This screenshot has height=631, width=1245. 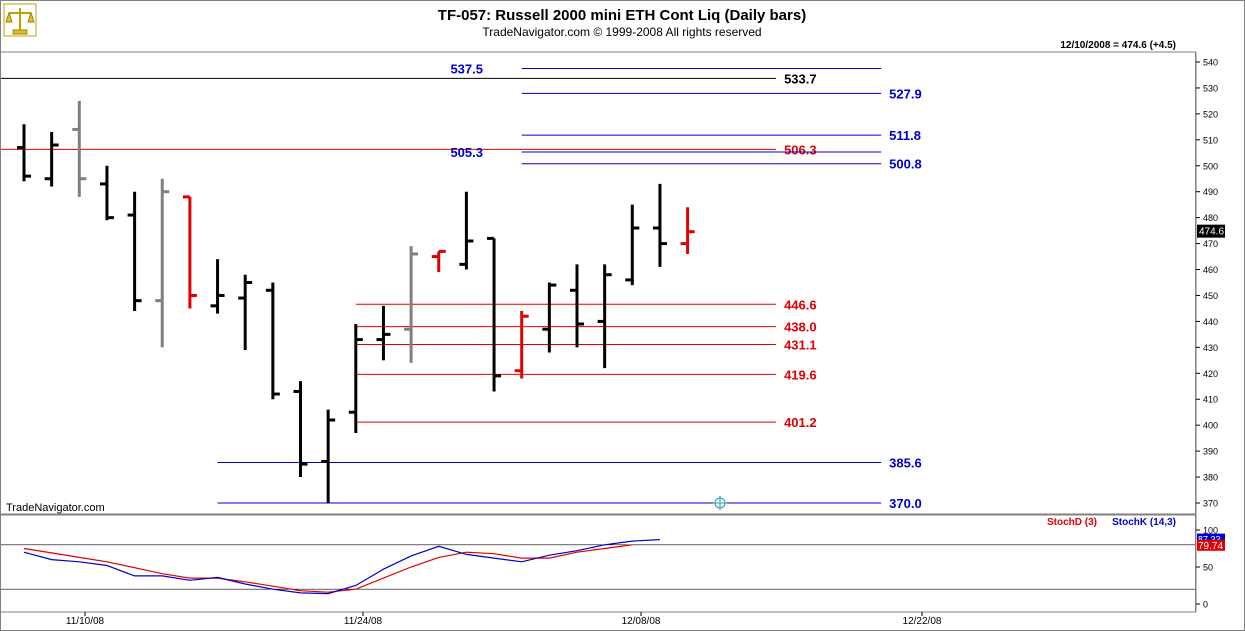 I want to click on level-label: 438.0, so click(x=800, y=327).